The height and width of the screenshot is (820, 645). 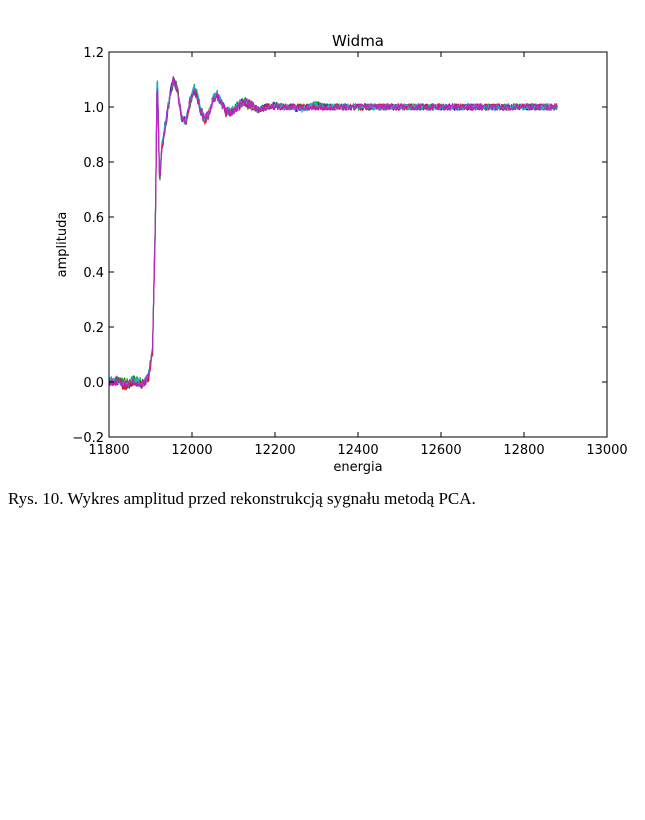 What do you see at coordinates (357, 467) in the screenshot?
I see `x-axis-title: energia` at bounding box center [357, 467].